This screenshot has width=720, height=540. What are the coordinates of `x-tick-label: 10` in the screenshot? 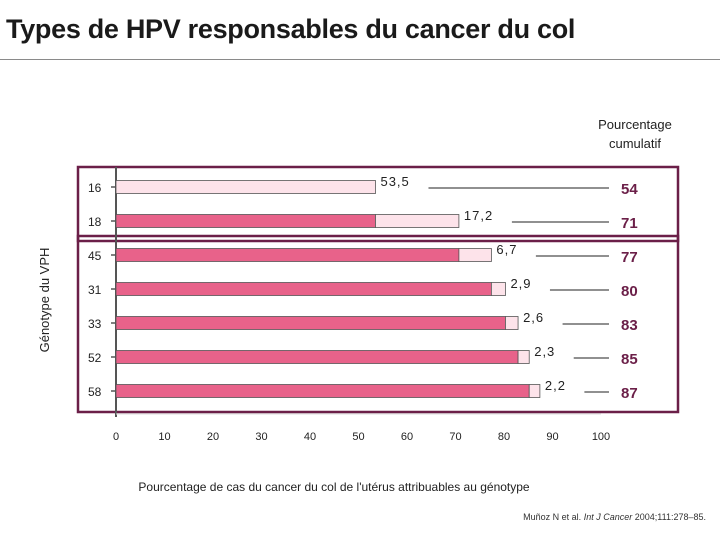 It's located at (164, 437).